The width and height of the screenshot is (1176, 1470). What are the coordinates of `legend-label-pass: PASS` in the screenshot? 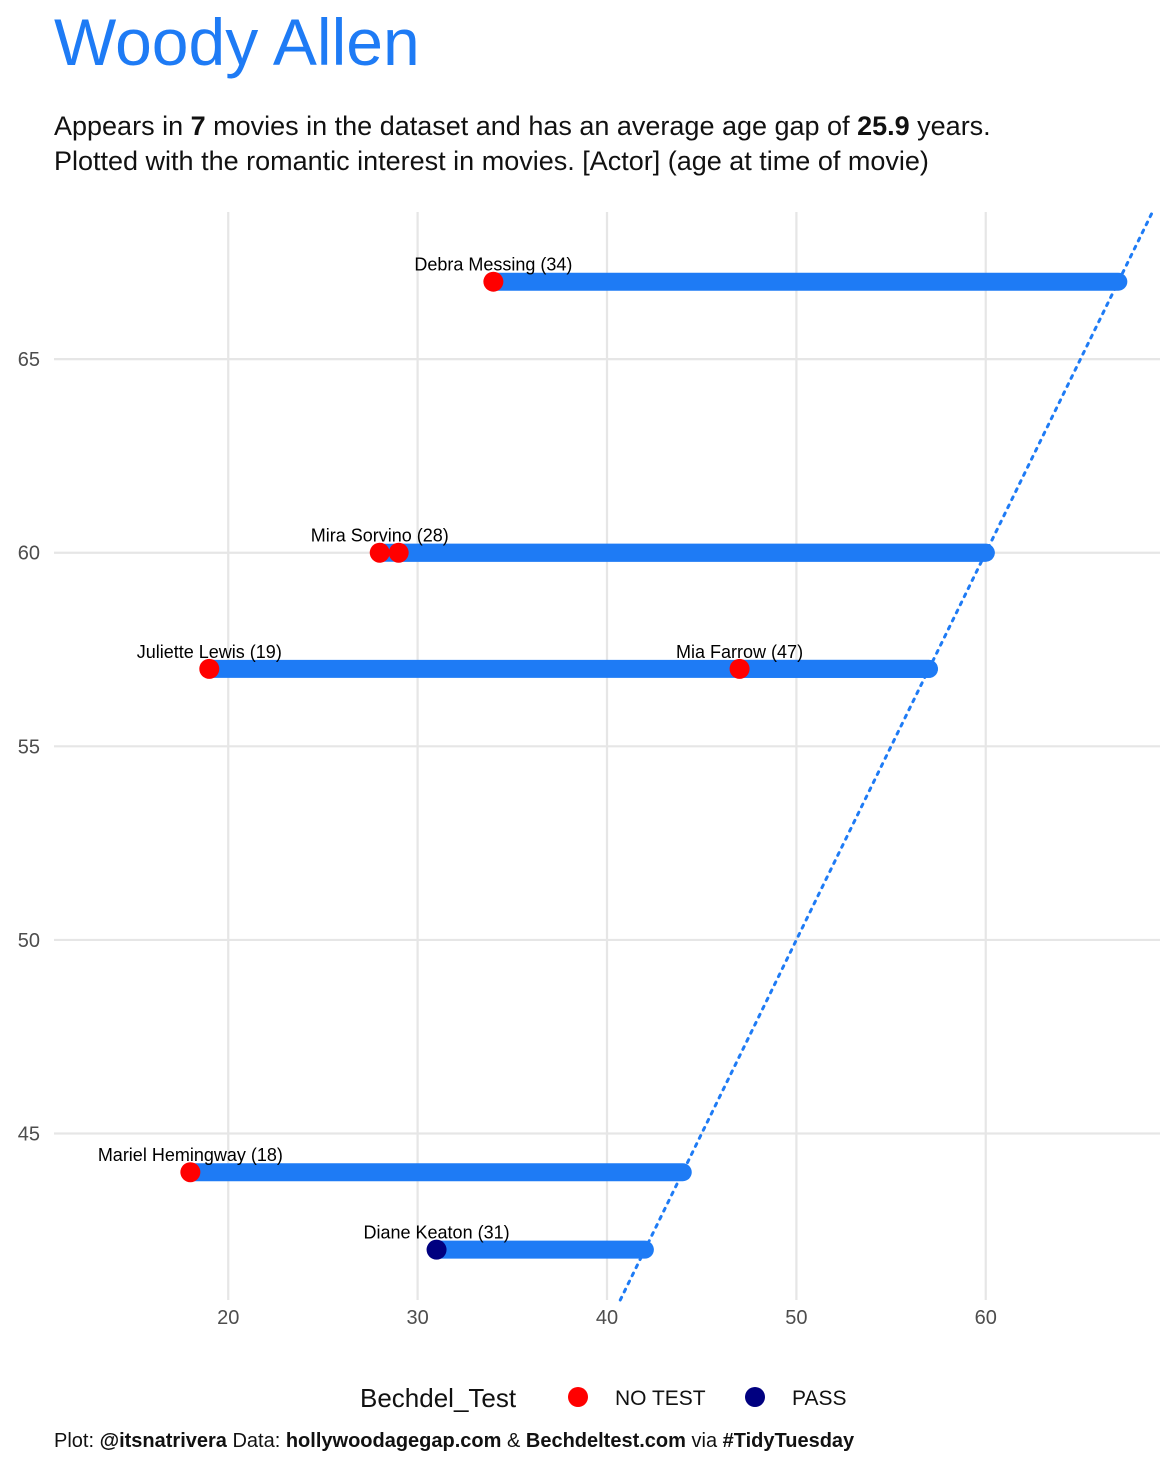 It's located at (819, 1398).